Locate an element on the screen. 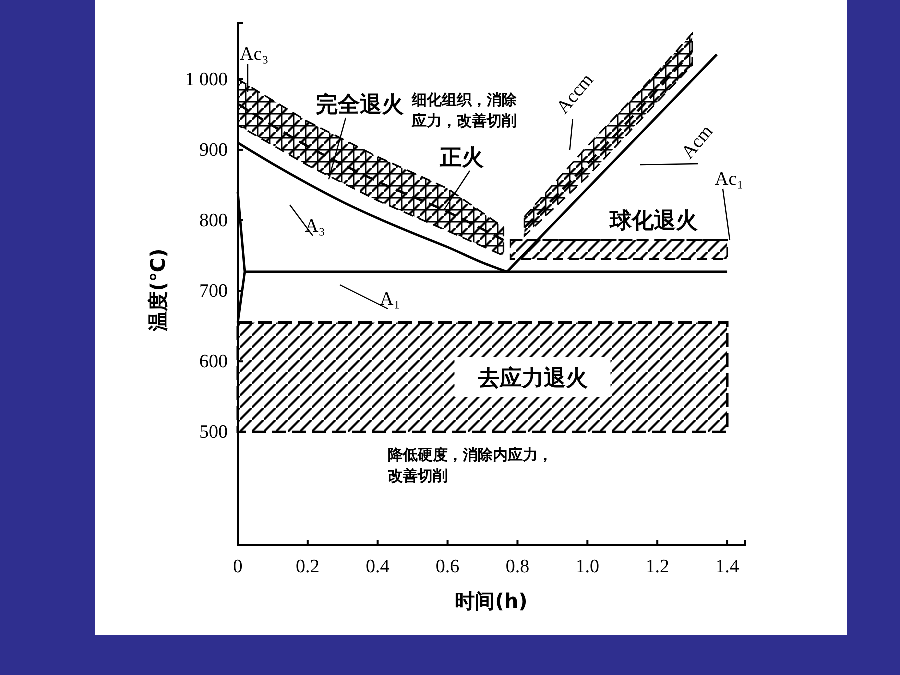 Image resolution: width=900 pixels, height=675 pixels. annotation: 球化退火 is located at coordinates (654, 221).